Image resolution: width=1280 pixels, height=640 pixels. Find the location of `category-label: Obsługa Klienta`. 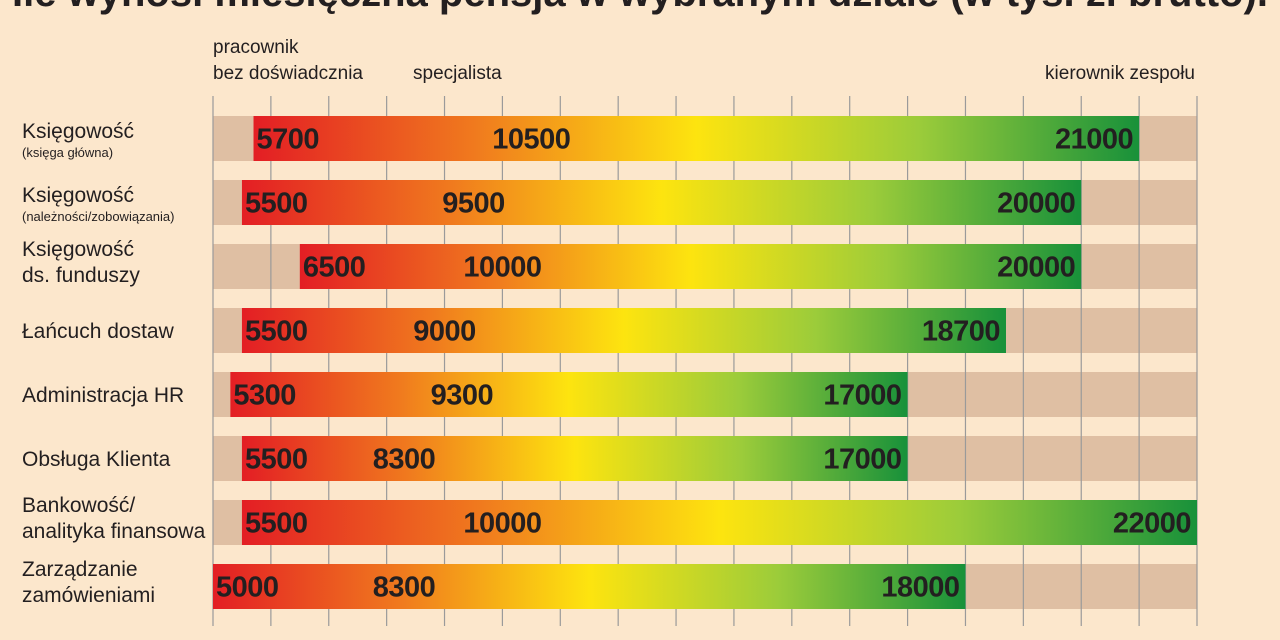

category-label: Obsługa Klienta is located at coordinates (96, 459).